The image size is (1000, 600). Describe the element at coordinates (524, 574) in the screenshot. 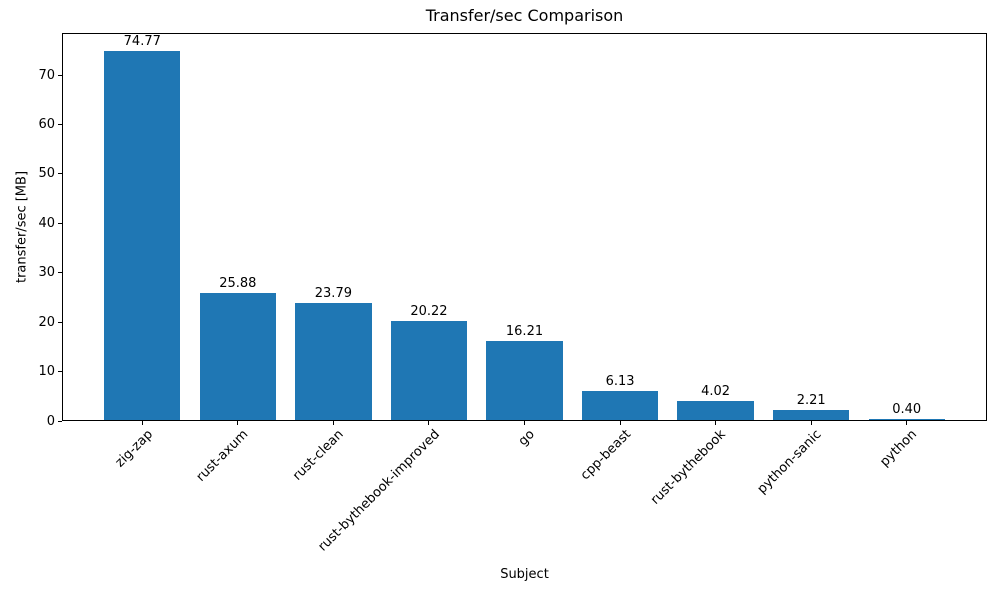

I see `x-axis-label: Subject` at that location.